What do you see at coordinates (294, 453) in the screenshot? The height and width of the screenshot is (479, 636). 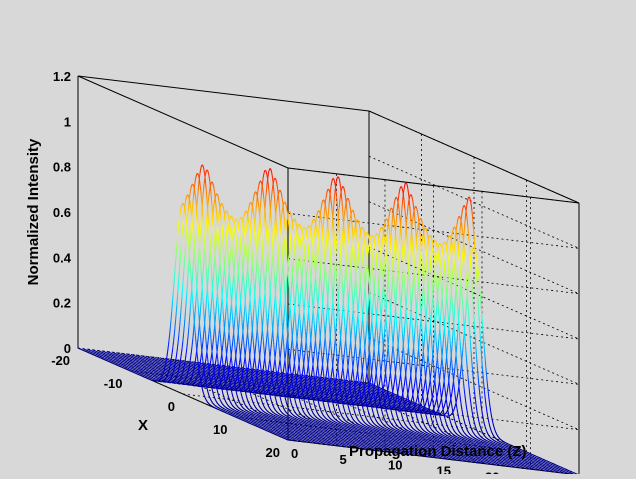 I see `z-distance-tick-label: 0` at bounding box center [294, 453].